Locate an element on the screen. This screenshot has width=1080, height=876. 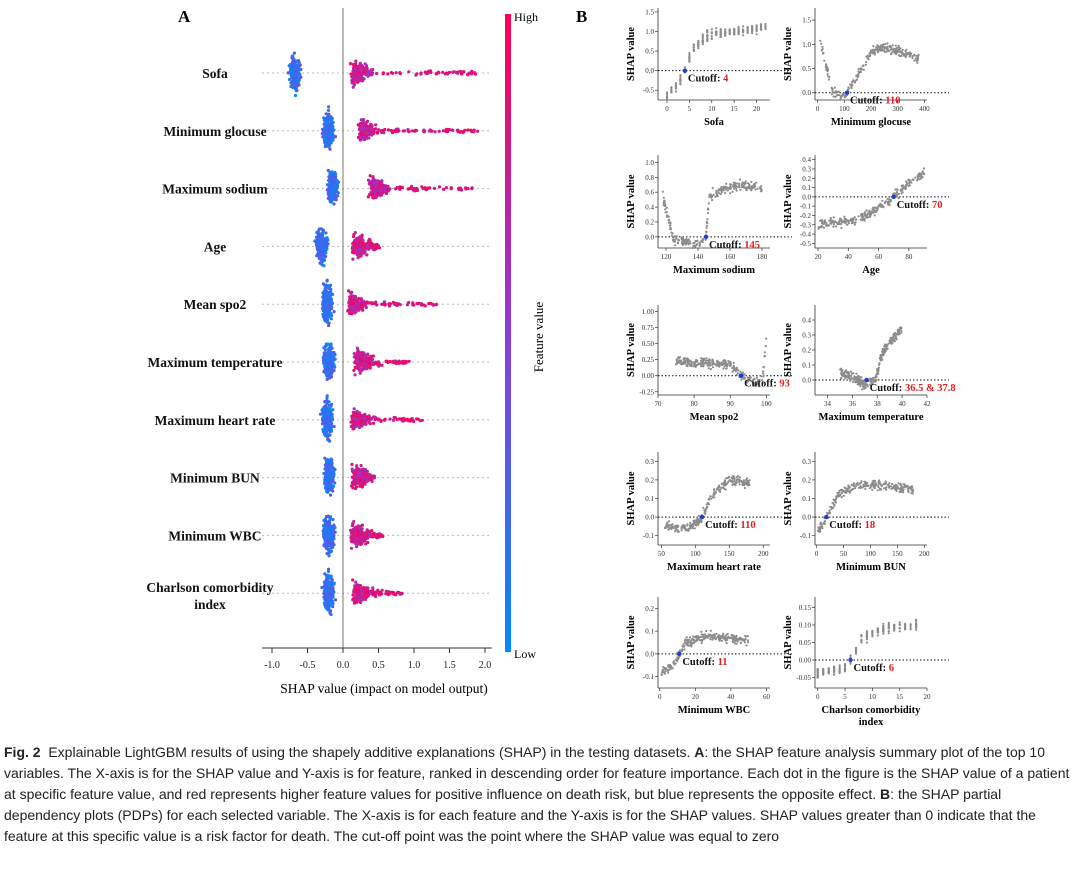
x-tick-label: 1.0 is located at coordinates (414, 665).